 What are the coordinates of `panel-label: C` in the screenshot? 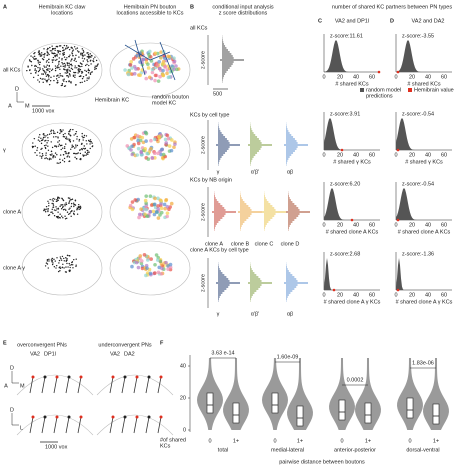 It's located at (320, 21).